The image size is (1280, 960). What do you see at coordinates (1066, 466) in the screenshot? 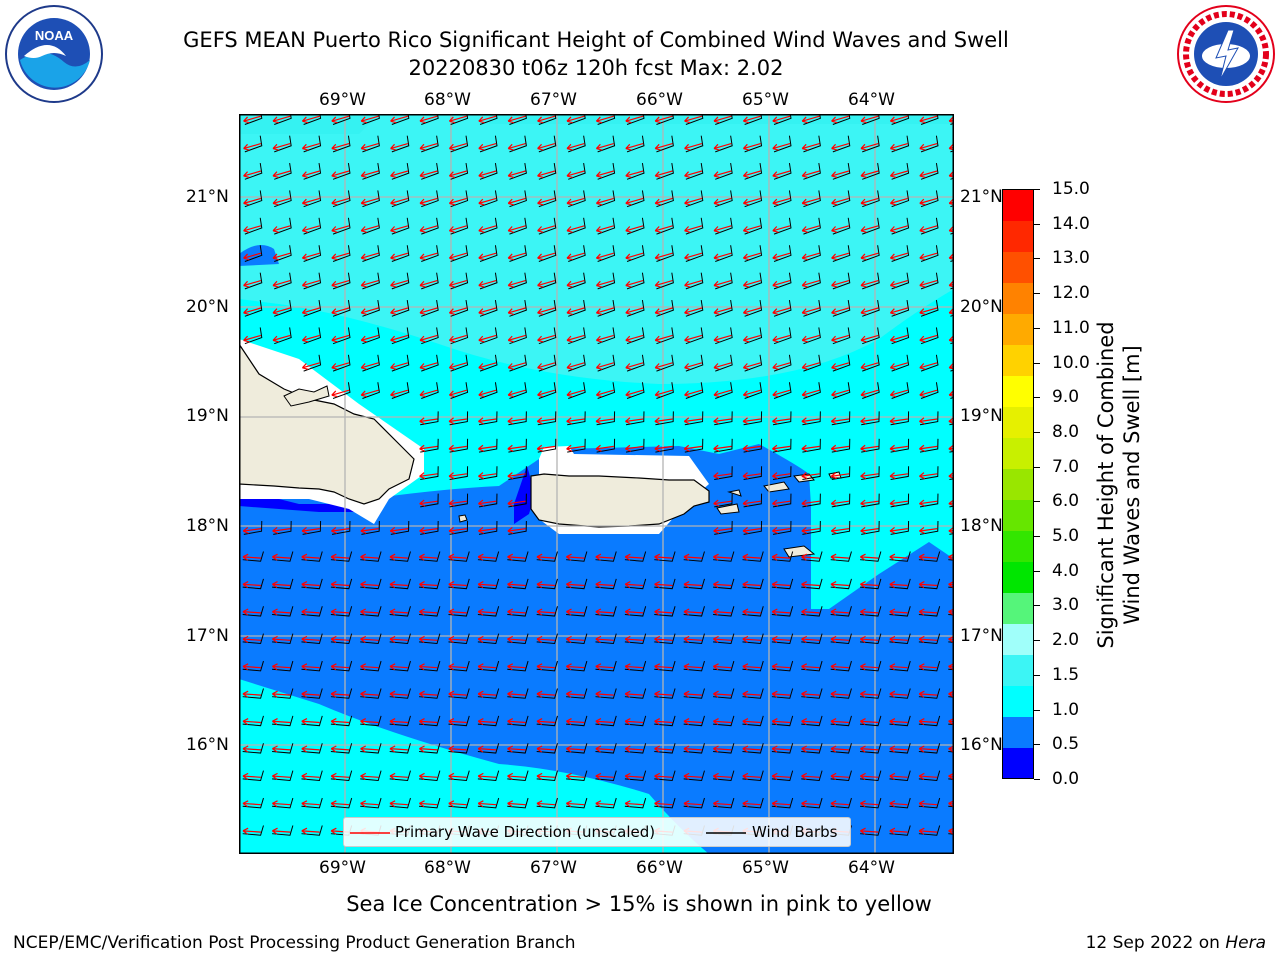
I see `colorbar-tick-label: 7.0` at bounding box center [1066, 466].